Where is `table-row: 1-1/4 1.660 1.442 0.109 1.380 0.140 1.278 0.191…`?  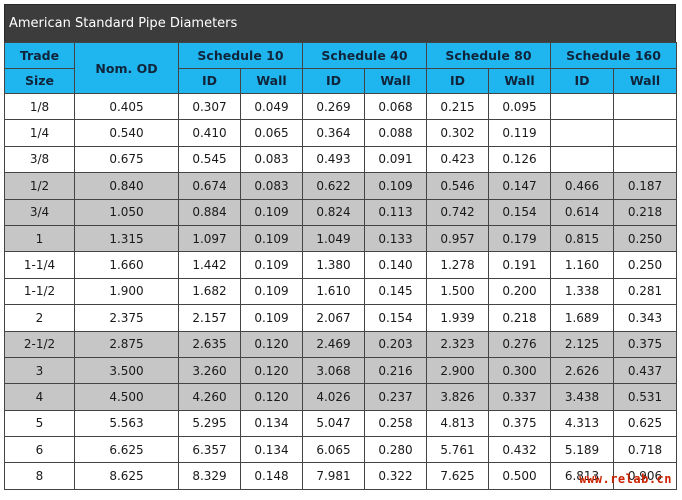 table-row: 1-1/4 1.660 1.442 0.109 1.380 0.140 1.278 0.191… is located at coordinates (340, 265).